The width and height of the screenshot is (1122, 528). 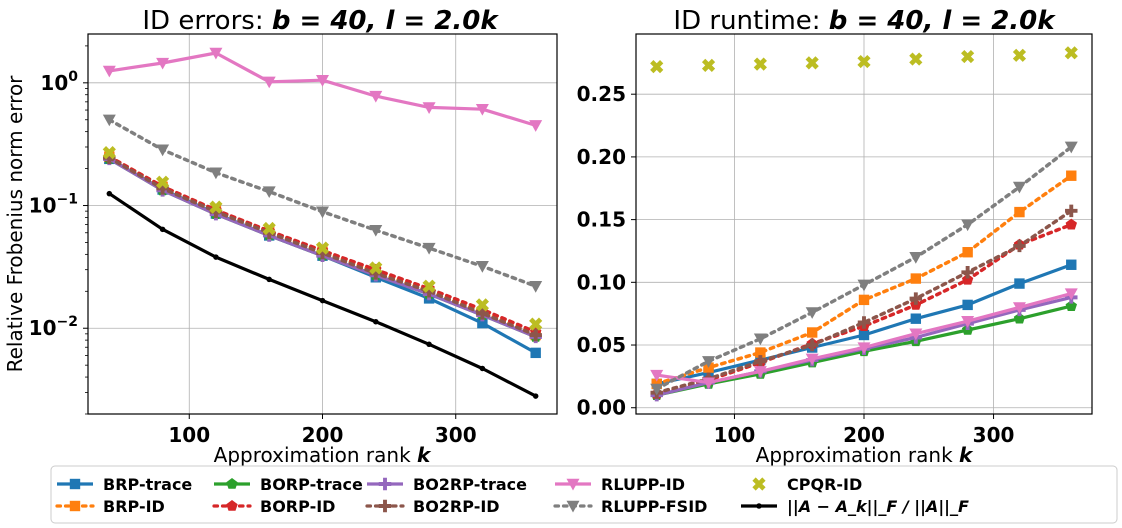 I want to click on chart-left-xlabel: Approximation rank k, so click(x=323, y=455).